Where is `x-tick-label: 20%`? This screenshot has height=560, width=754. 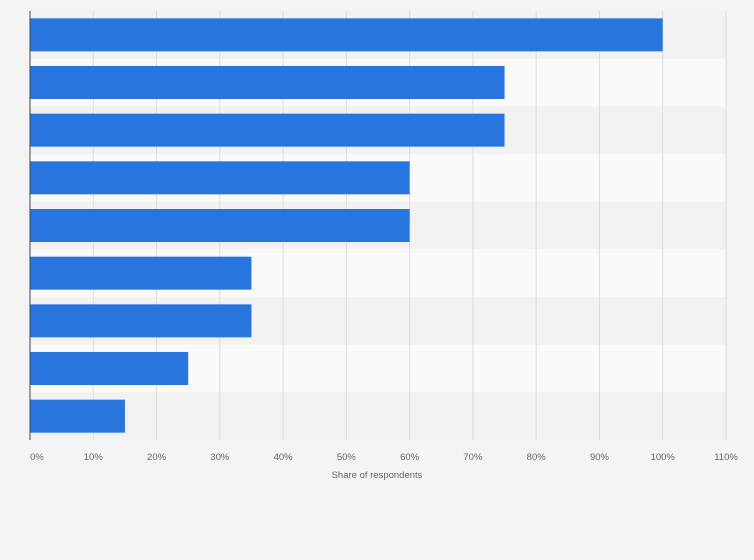
x-tick-label: 20% is located at coordinates (157, 457).